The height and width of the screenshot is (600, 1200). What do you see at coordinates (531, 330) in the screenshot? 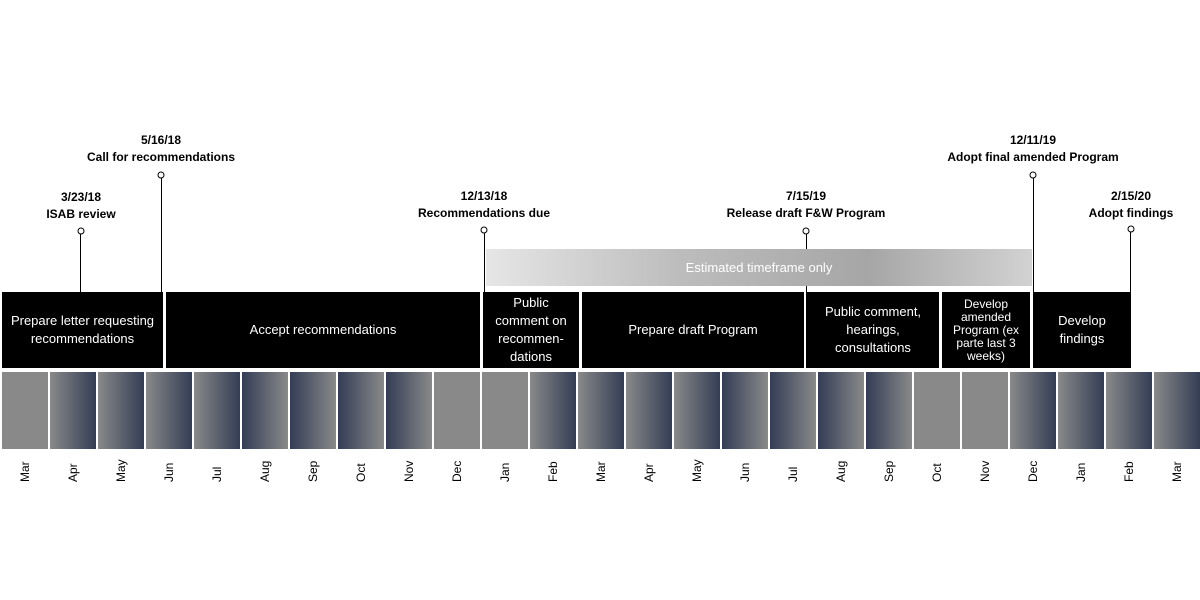
I see `phase-public-comment-recommendations: Public comment on recommen-dations` at bounding box center [531, 330].